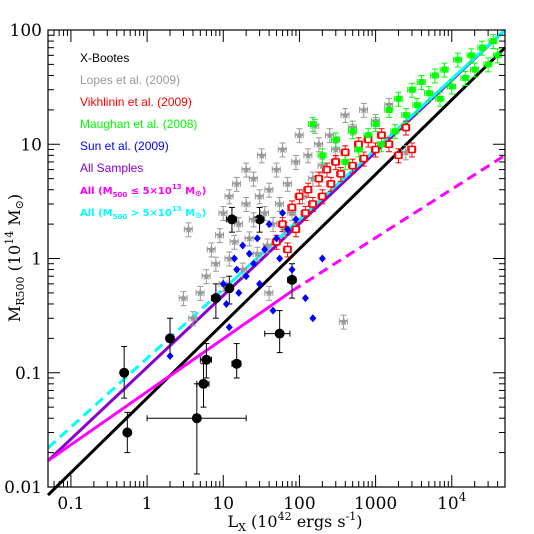  Describe the element at coordinates (359, 521) in the screenshot. I see `x-axis-label-close: )` at that location.